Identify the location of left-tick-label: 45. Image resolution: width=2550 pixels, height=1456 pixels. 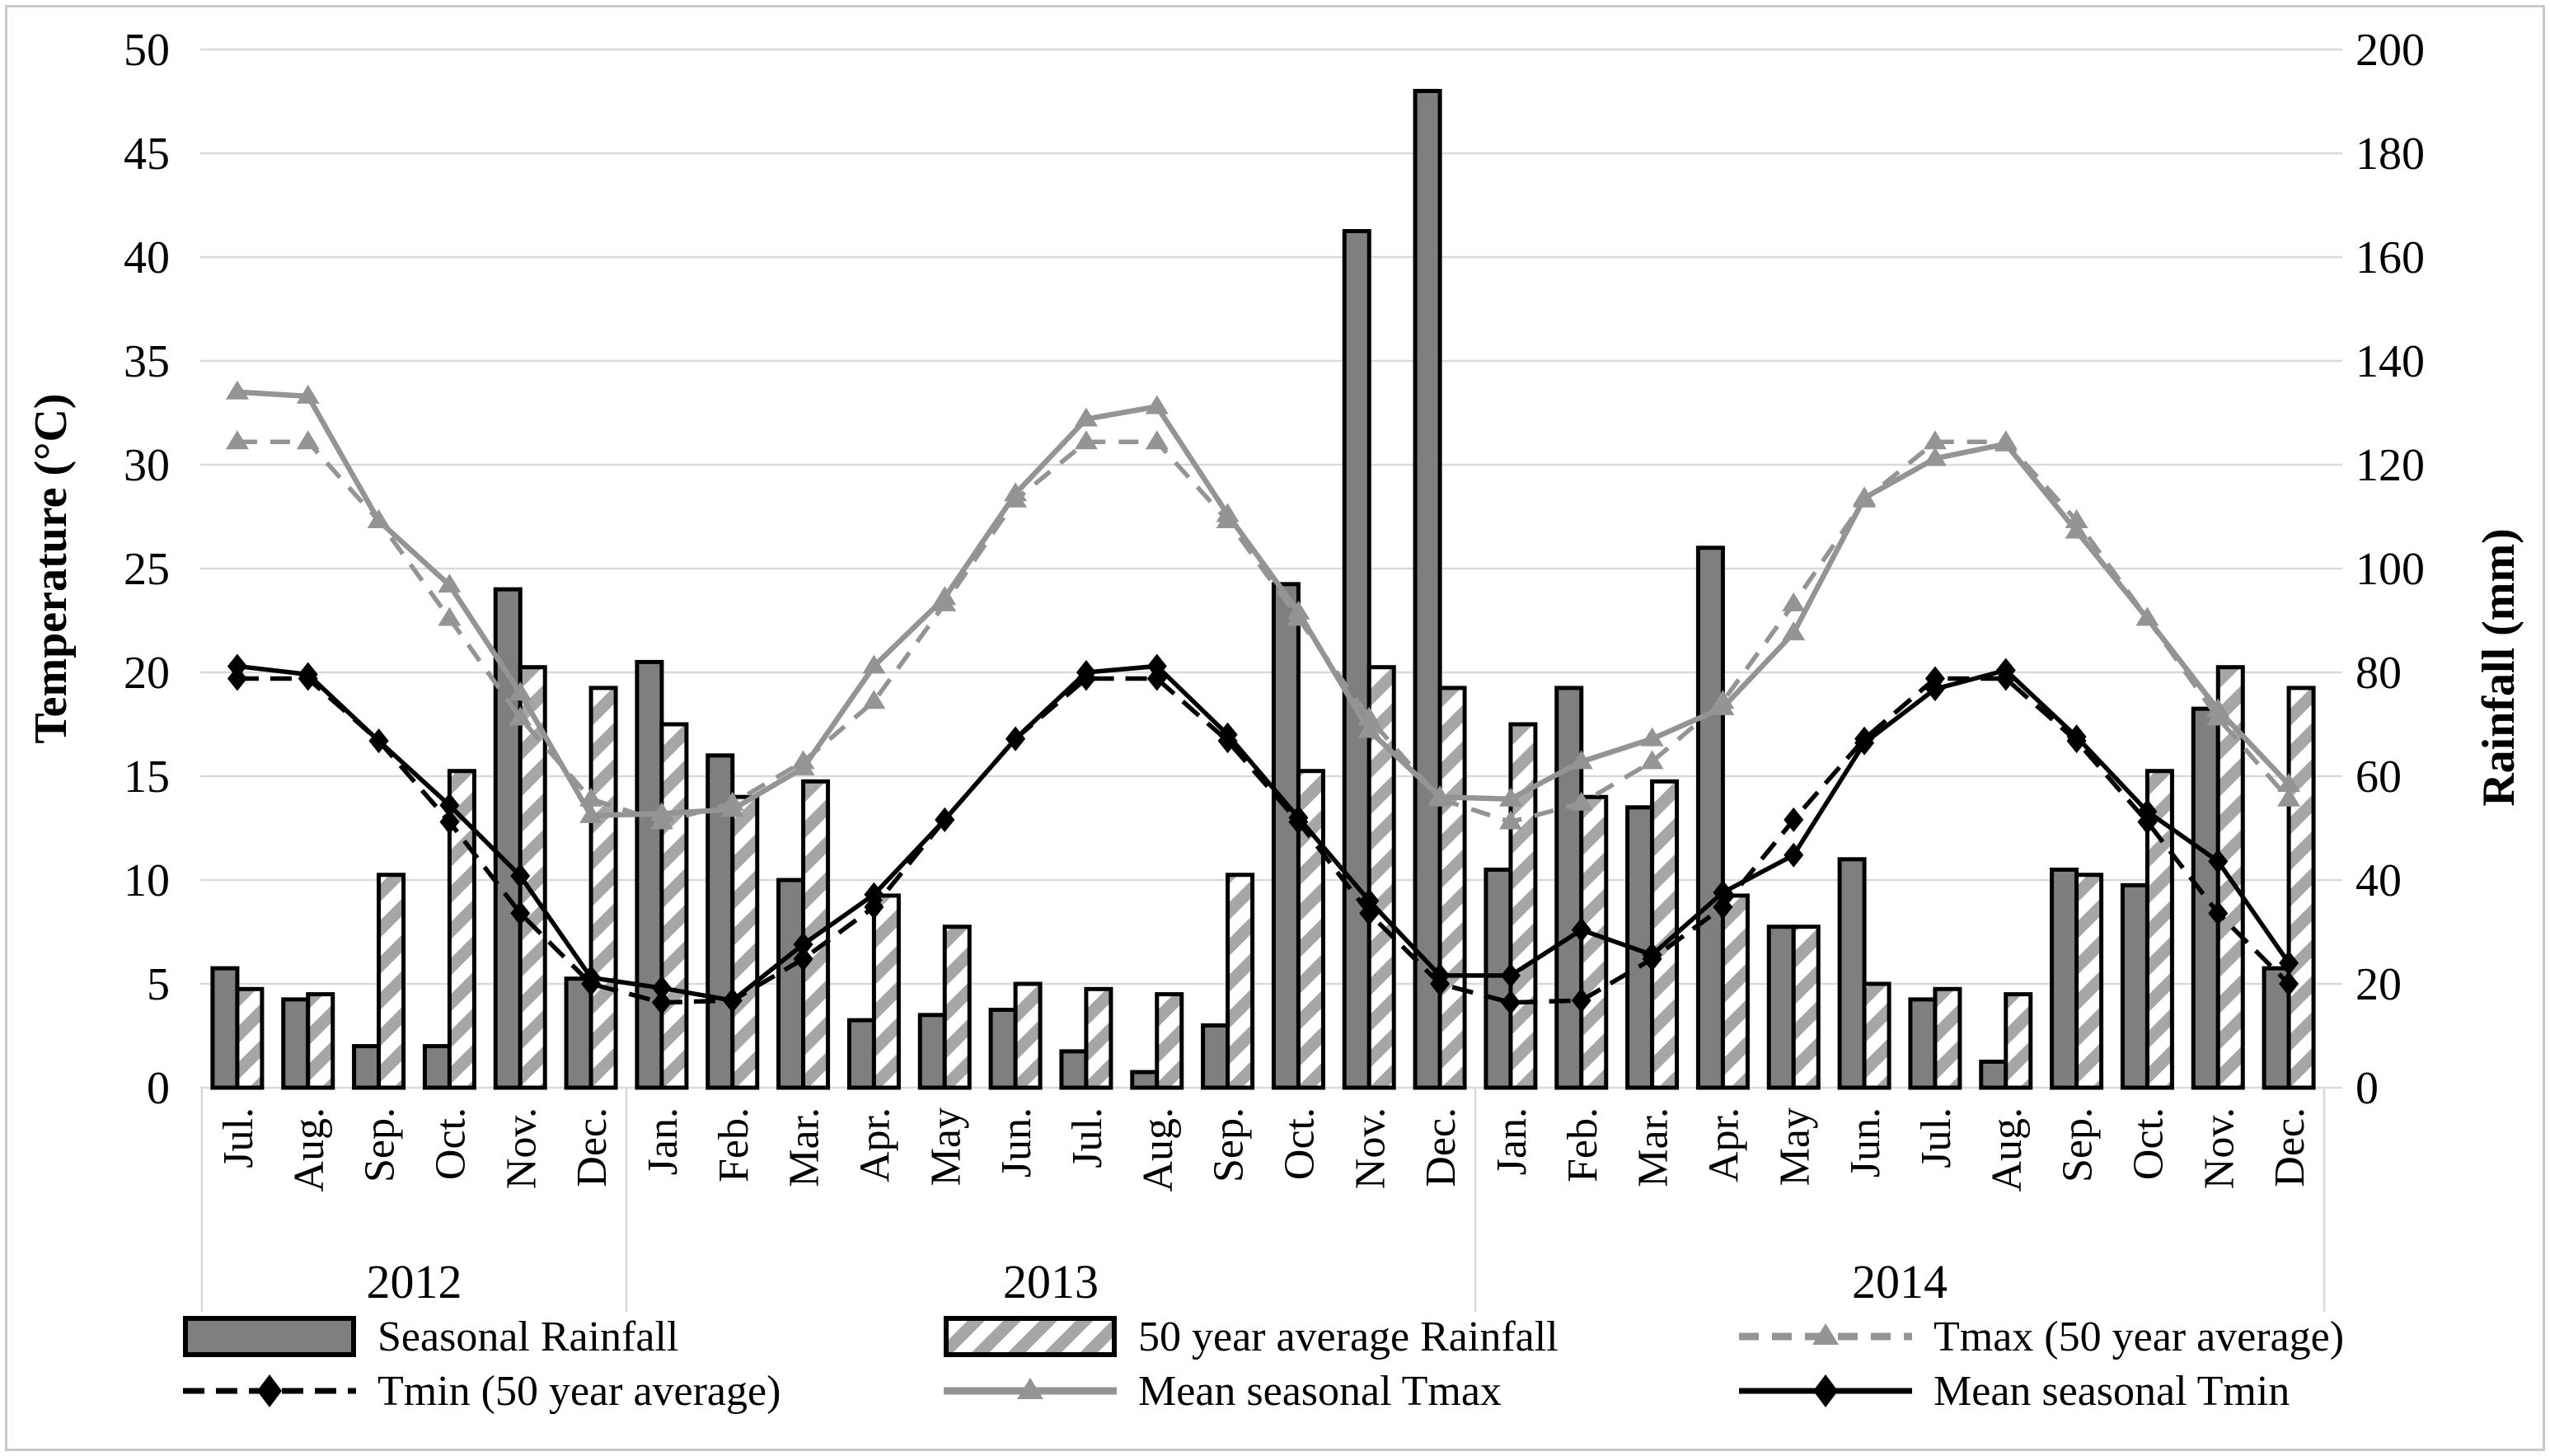
(147, 154).